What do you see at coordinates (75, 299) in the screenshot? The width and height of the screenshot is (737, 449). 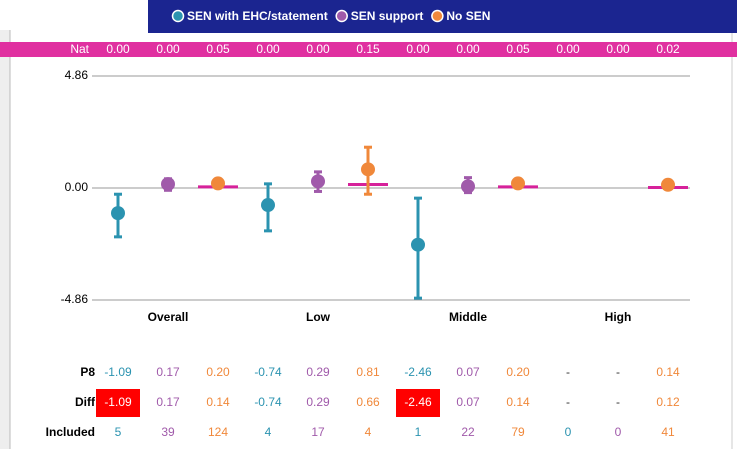 I see `y-tick-label: -4.86` at bounding box center [75, 299].